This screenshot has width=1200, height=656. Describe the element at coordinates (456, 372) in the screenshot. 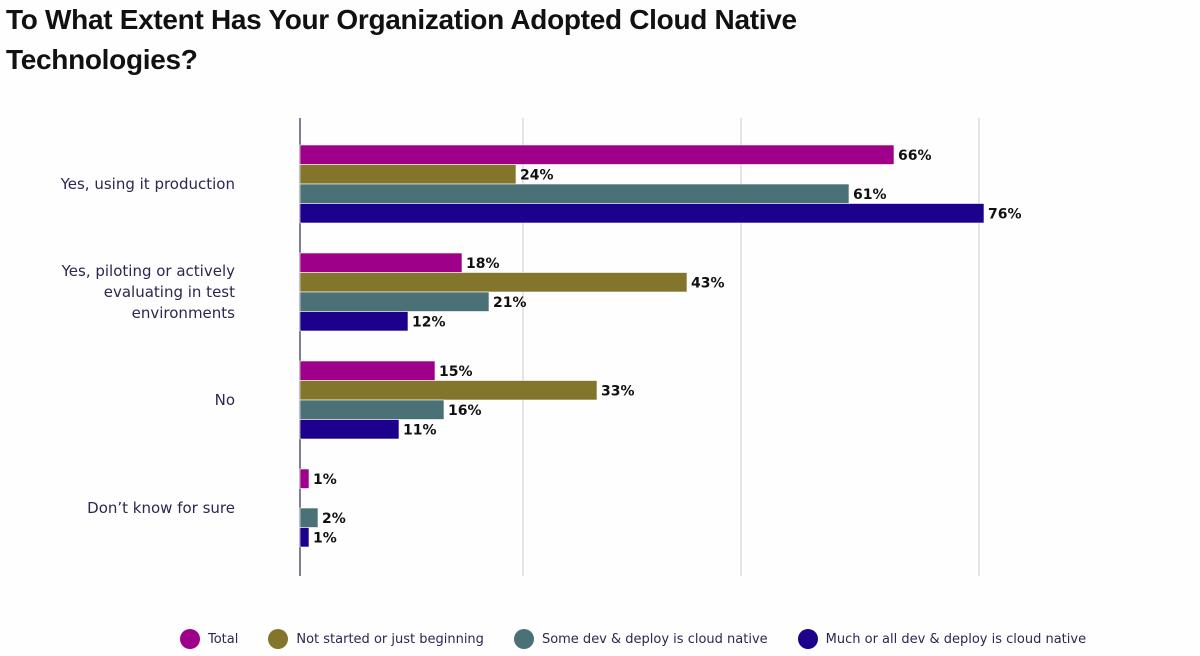

I see `data-label: 15%` at that location.